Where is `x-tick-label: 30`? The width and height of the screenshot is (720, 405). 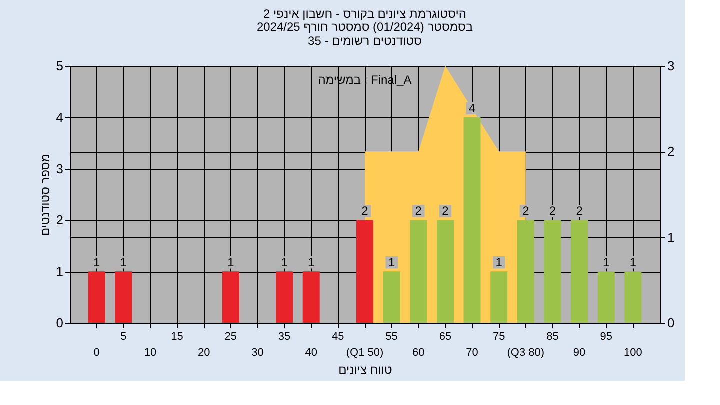
x-tick-label: 30 is located at coordinates (258, 353).